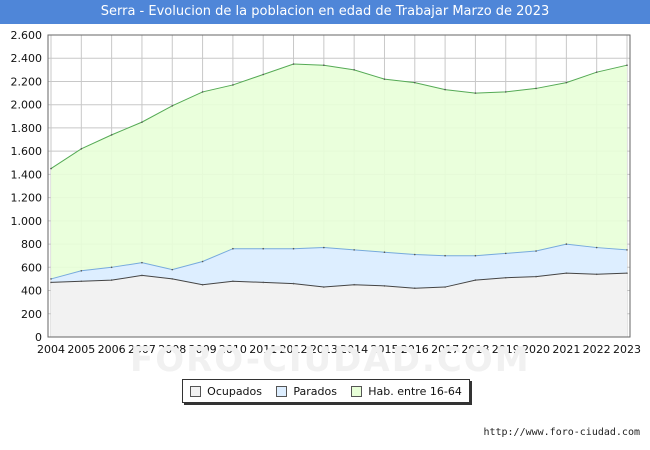 The width and height of the screenshot is (650, 450). What do you see at coordinates (235, 391) in the screenshot?
I see `legend-label-ocupados: Ocupados` at bounding box center [235, 391].